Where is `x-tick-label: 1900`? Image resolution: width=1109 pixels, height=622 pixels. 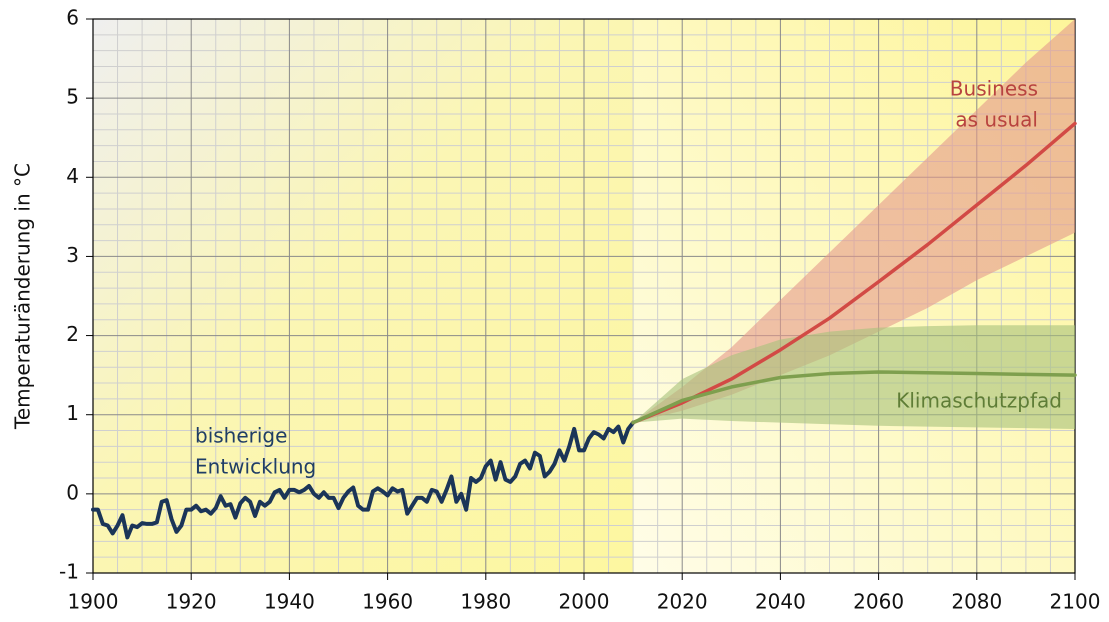 x-tick-label: 1900 is located at coordinates (93, 602).